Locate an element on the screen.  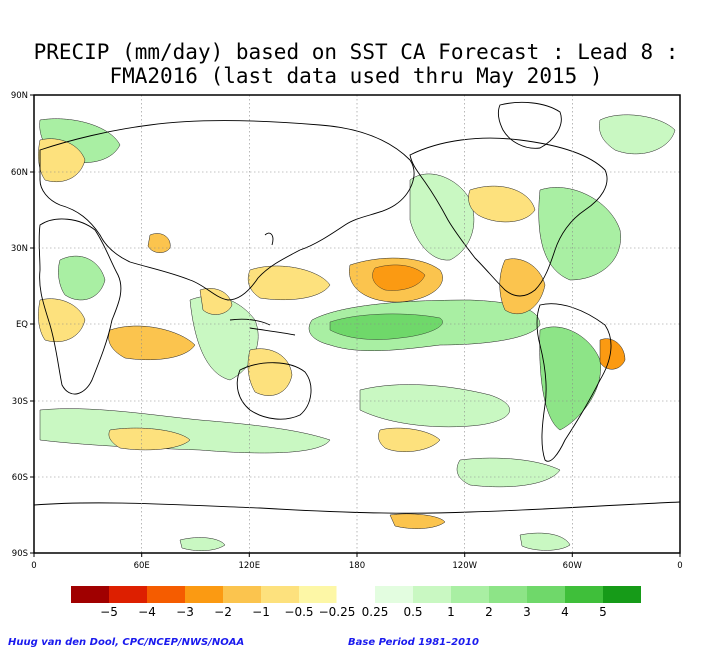
lat-label: 90S is located at coordinates (20, 554).